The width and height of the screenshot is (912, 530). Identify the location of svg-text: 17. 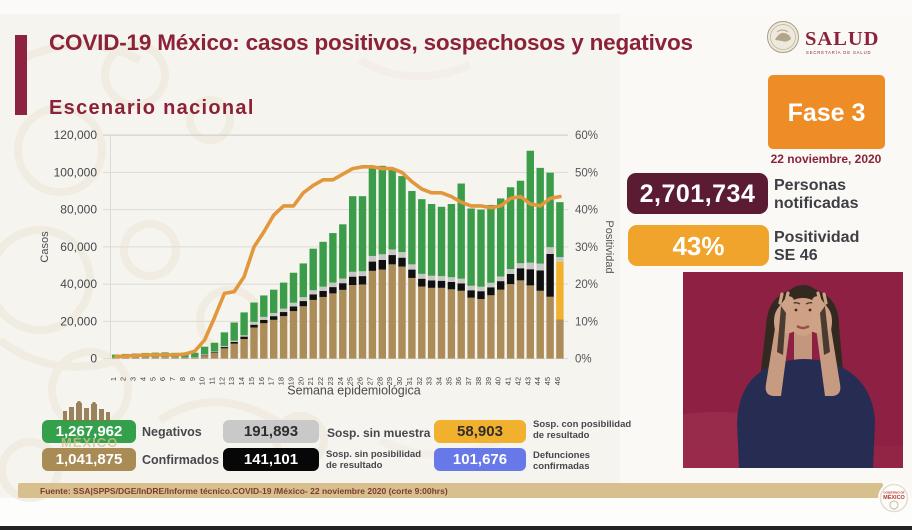
(271, 381).